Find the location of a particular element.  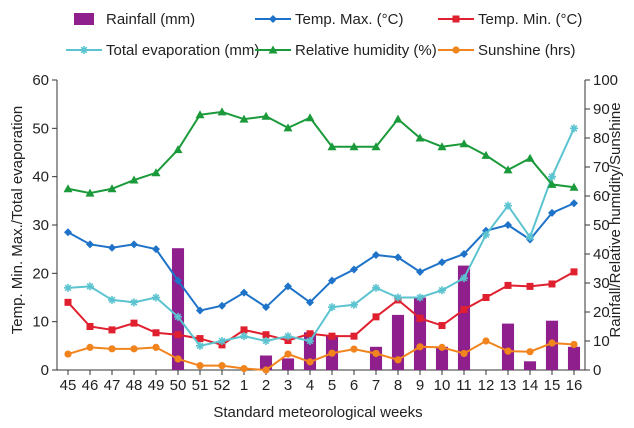

x-tick-label: 10 is located at coordinates (442, 385).